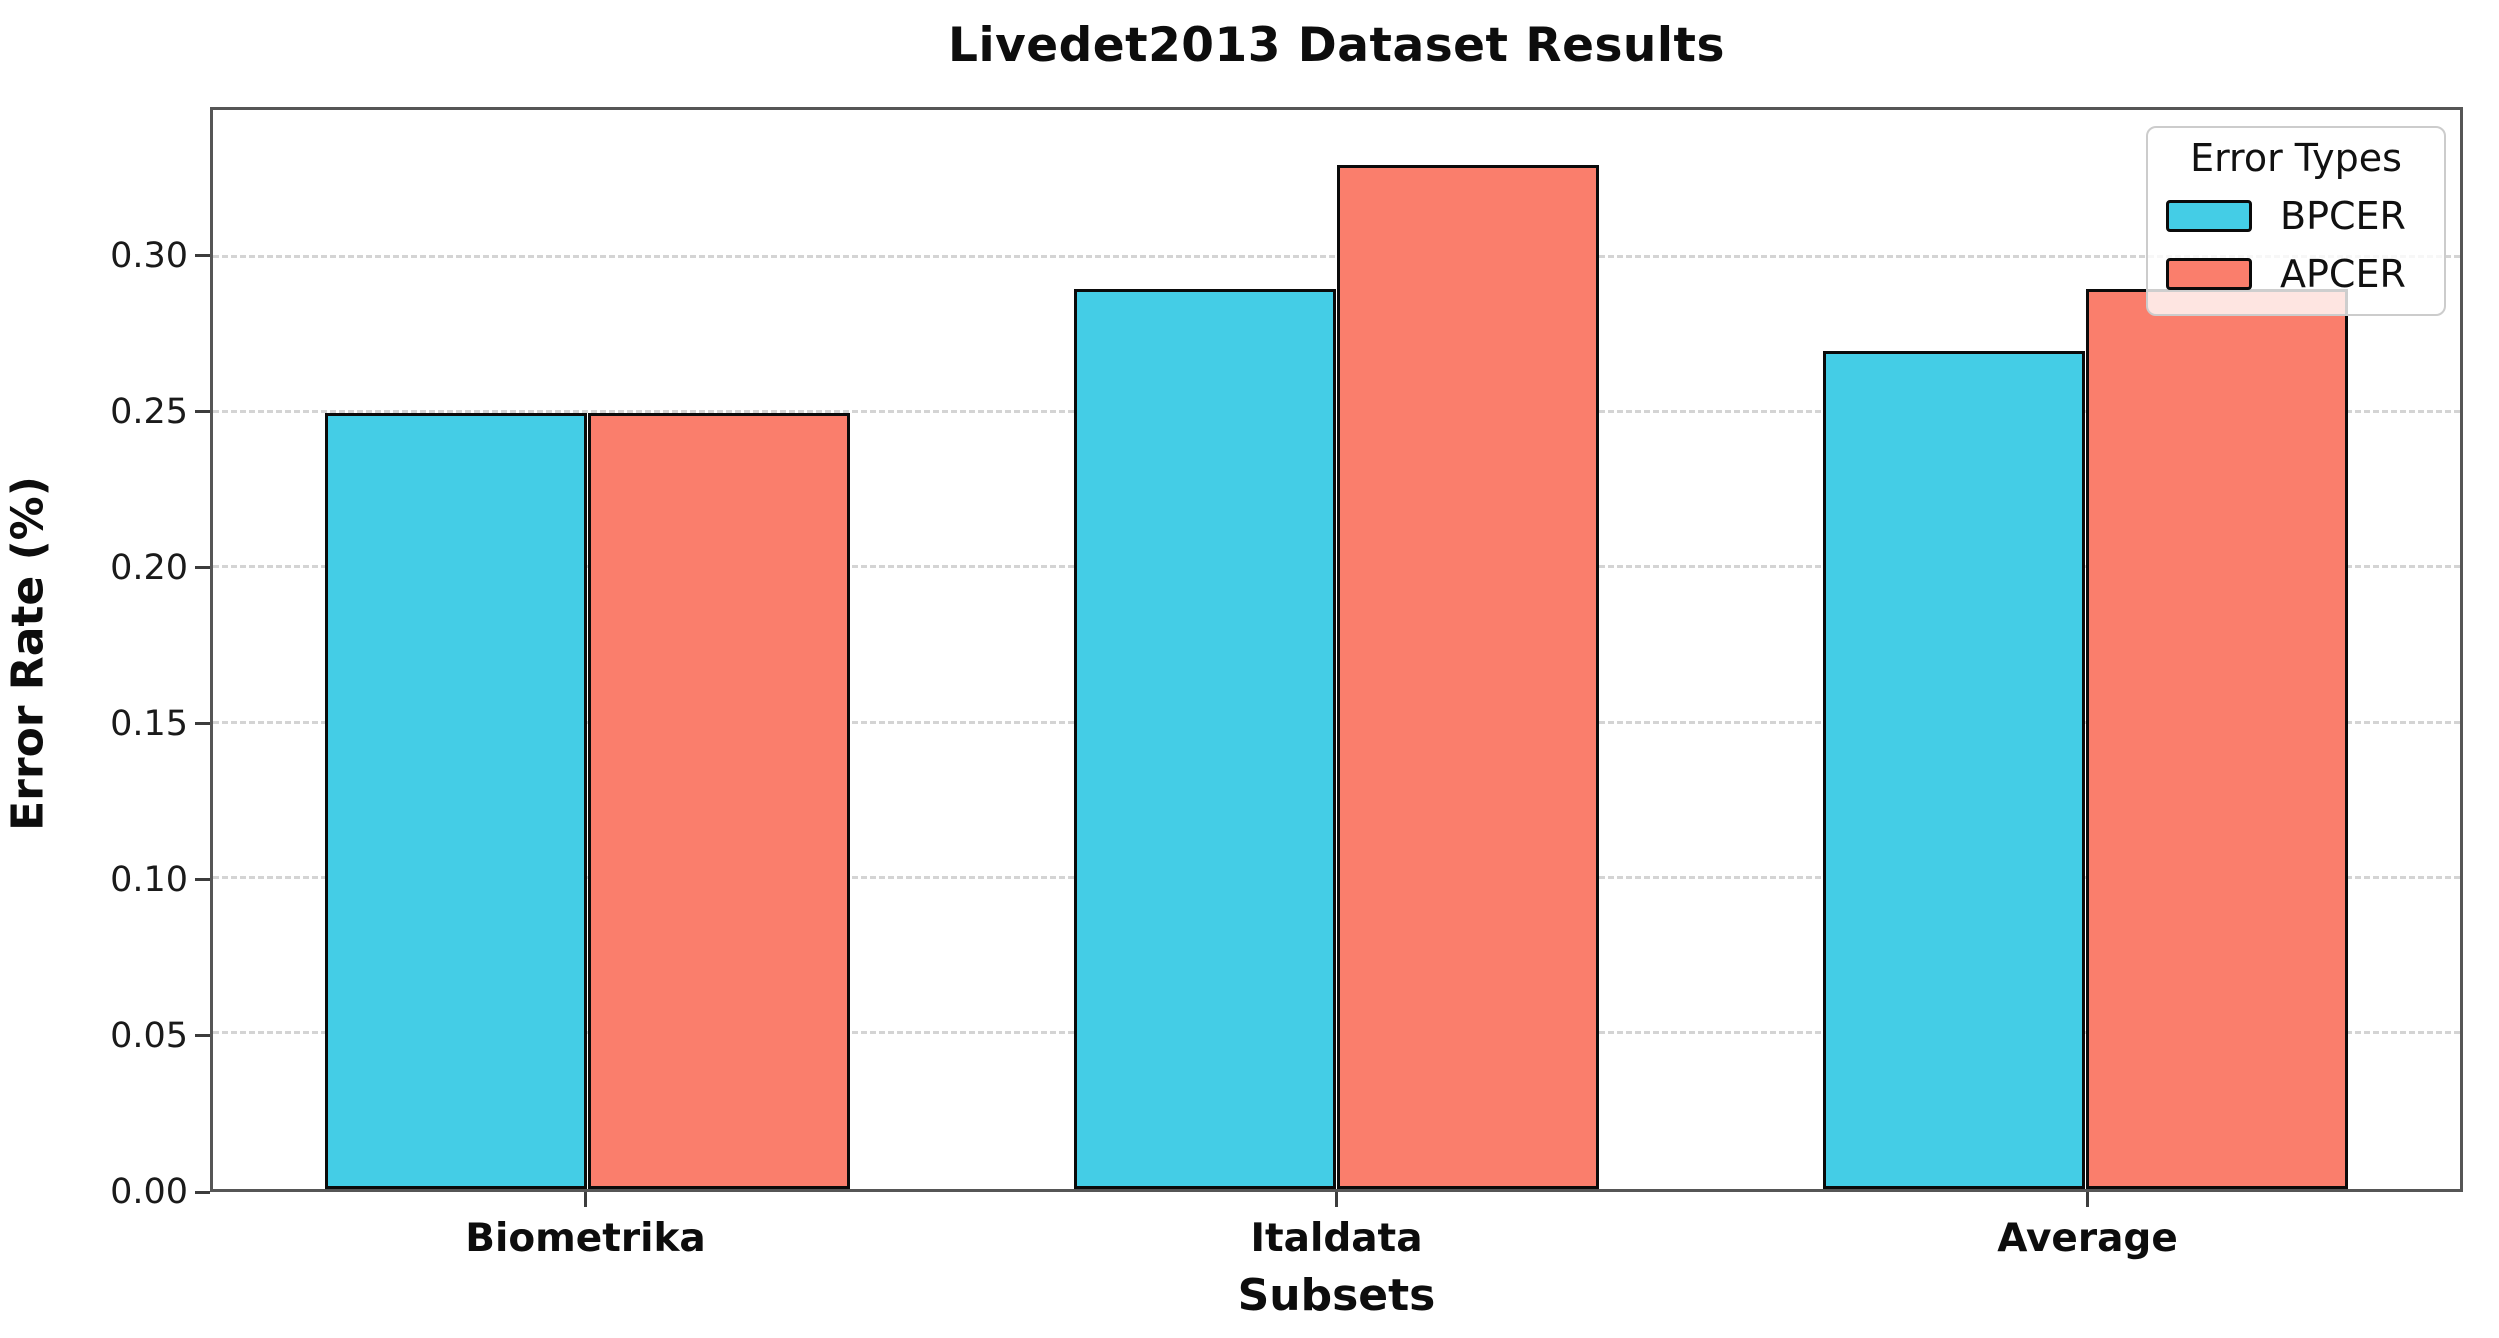 The image size is (2499, 1338). Describe the element at coordinates (2296, 245) in the screenshot. I see `legend-entries: BPCER APCER` at that location.